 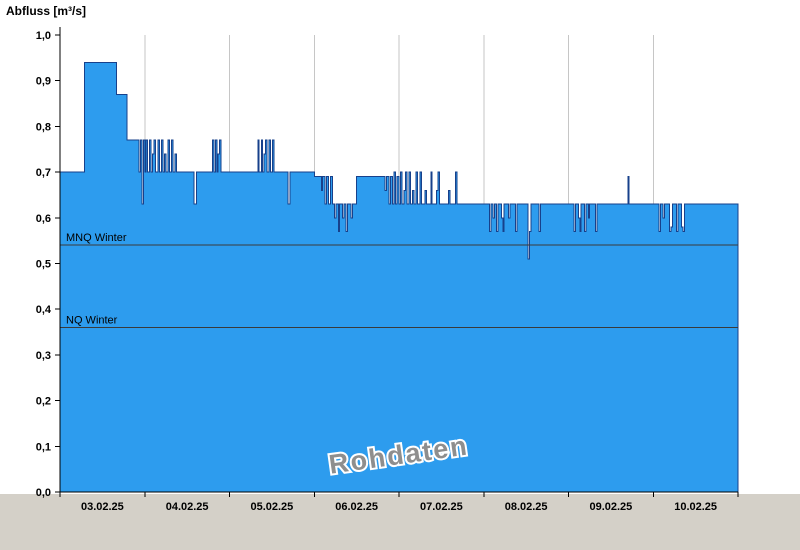 I want to click on svg-text: 0,5, so click(x=43, y=265).